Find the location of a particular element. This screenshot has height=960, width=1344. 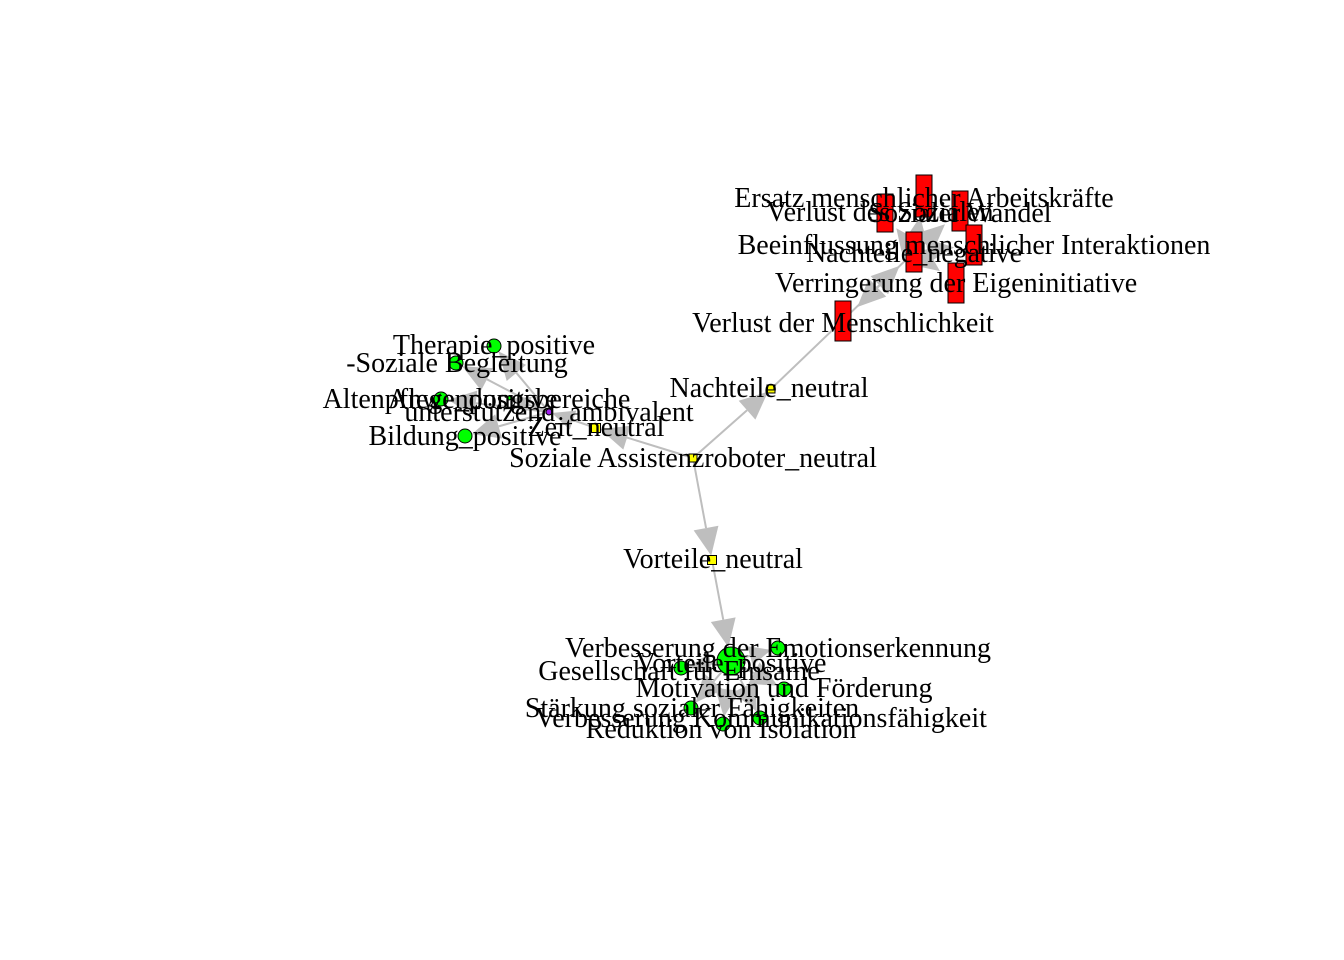

node-zeit is located at coordinates (596, 428).